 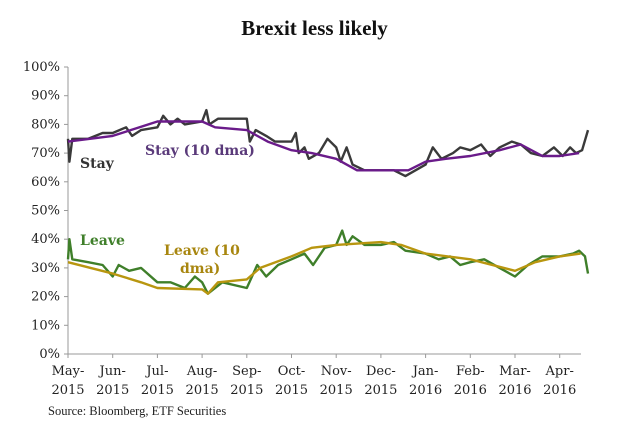 What do you see at coordinates (246, 371) in the screenshot?
I see `x-tick-label-month: Sep-` at bounding box center [246, 371].